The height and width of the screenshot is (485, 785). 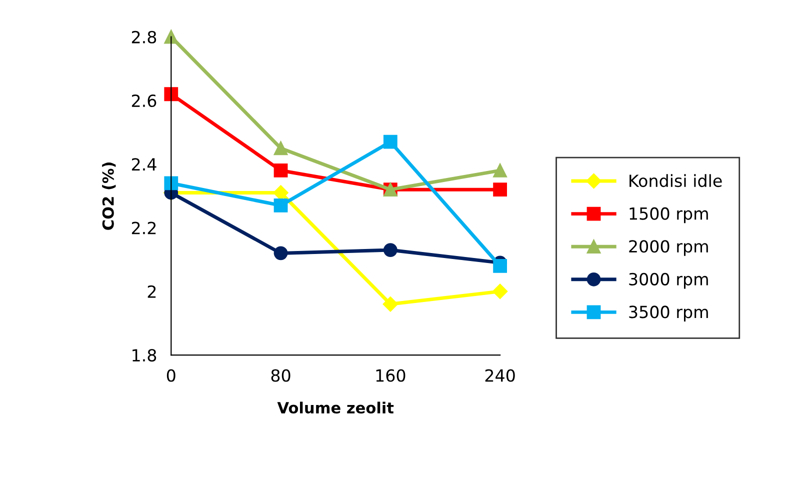 I want to click on y-tick-label: 1.8, so click(x=144, y=355).